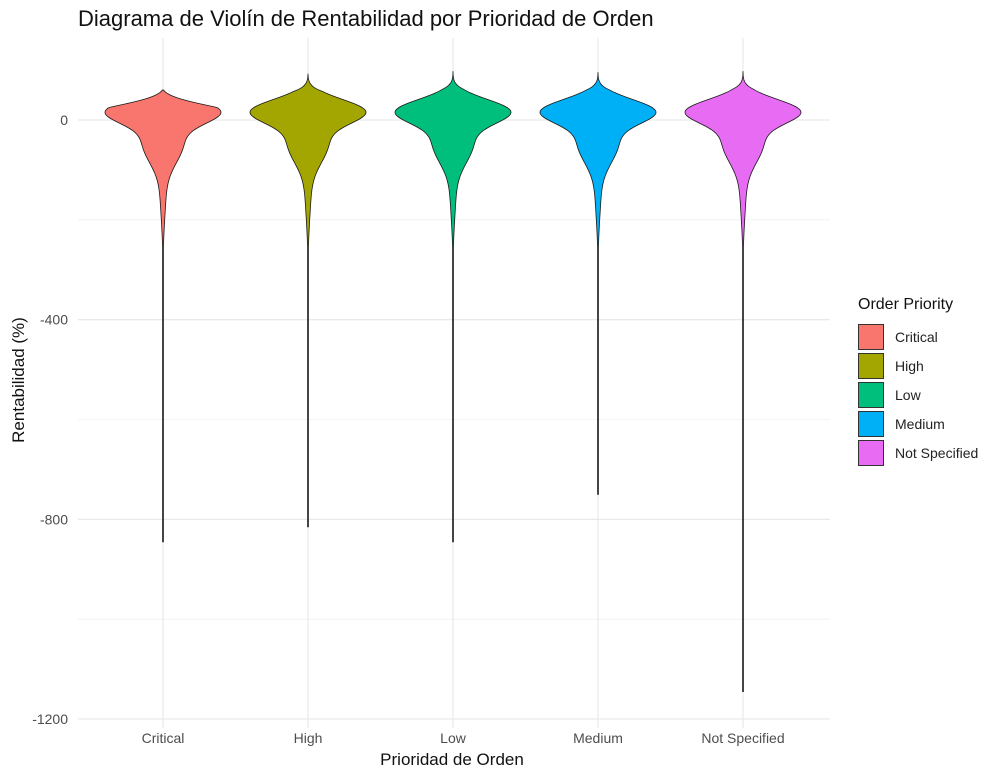 The width and height of the screenshot is (1000, 777). I want to click on violin-medium, so click(598, 283).